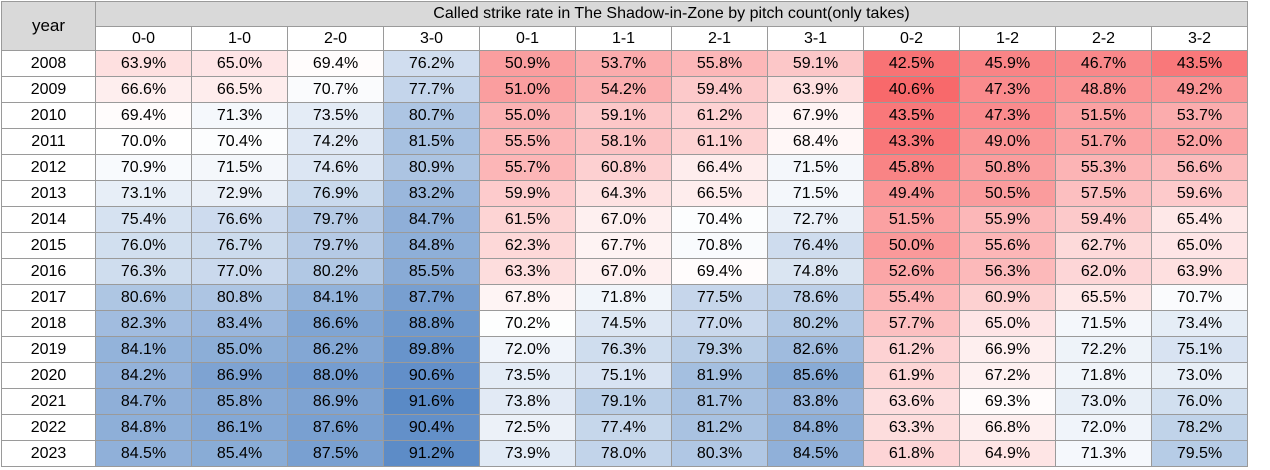 The image size is (1270, 470). Describe the element at coordinates (623, 89) in the screenshot. I see `heatmap-cell-2009-1-1: 54.2%` at that location.